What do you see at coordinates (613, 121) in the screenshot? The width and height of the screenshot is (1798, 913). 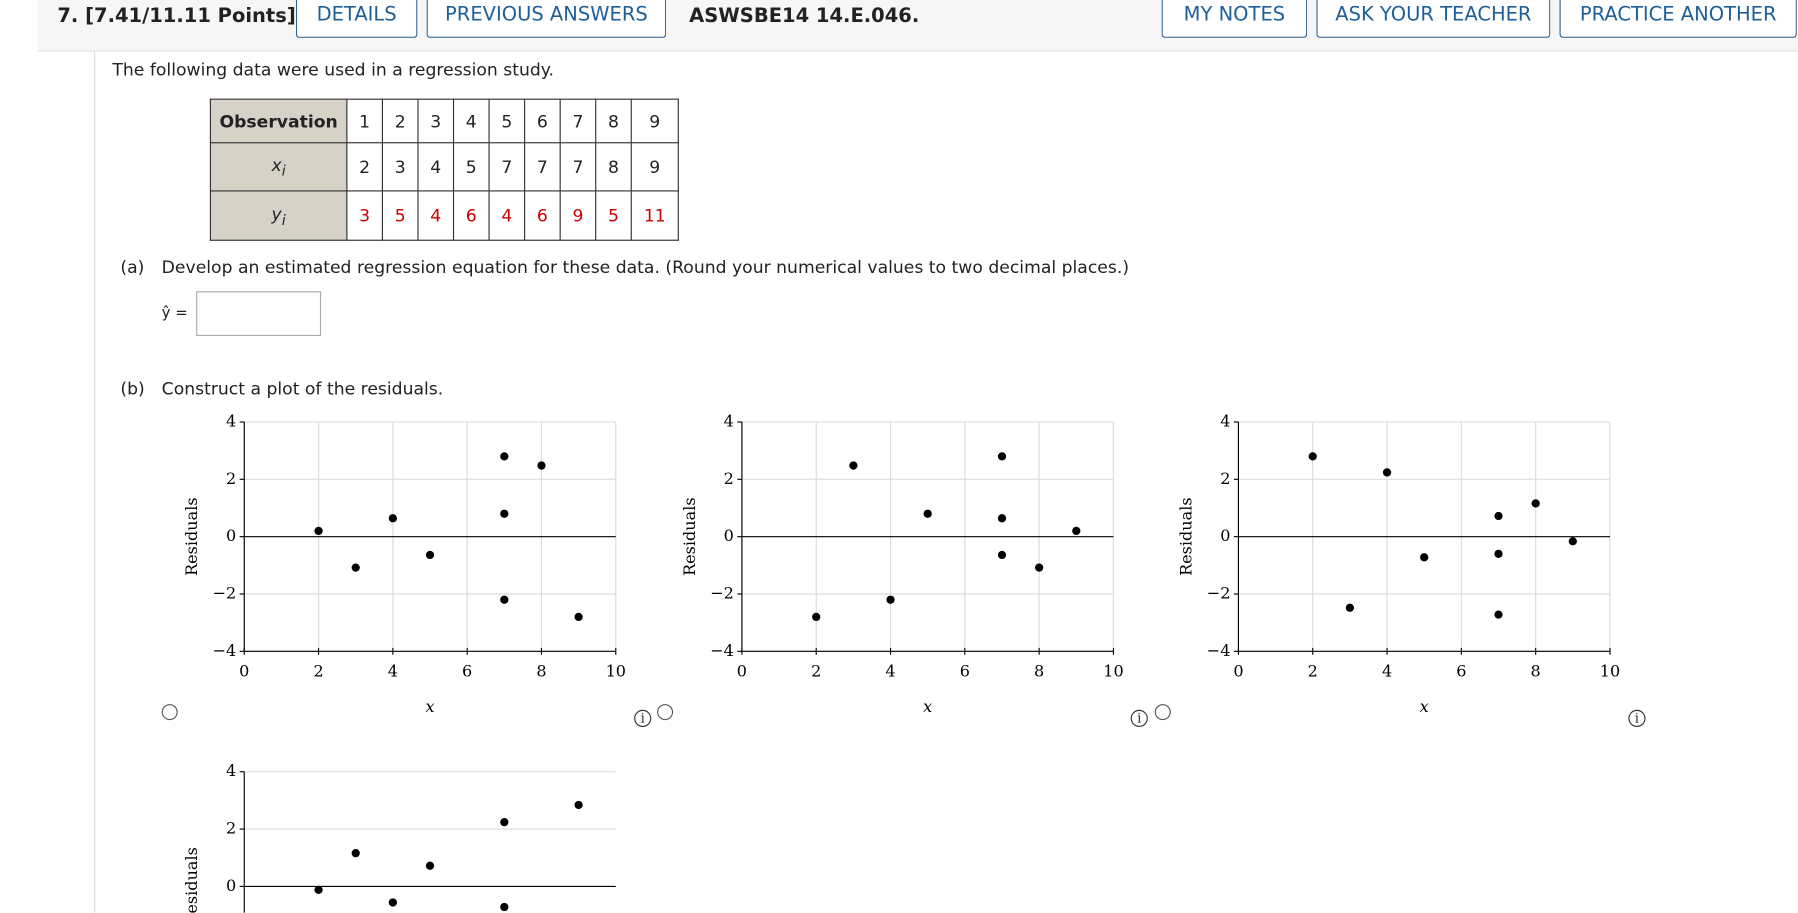 I see `table-cell: 8` at bounding box center [613, 121].